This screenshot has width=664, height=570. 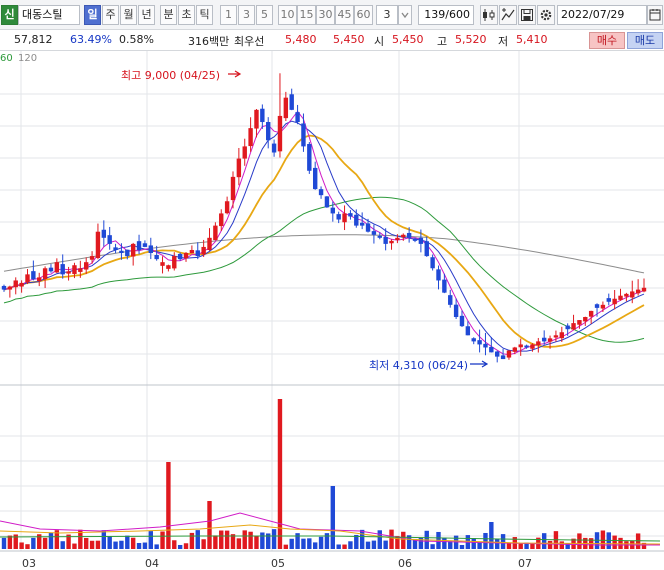 What do you see at coordinates (110, 15) in the screenshot?
I see `period-week-tab: 주` at bounding box center [110, 15].